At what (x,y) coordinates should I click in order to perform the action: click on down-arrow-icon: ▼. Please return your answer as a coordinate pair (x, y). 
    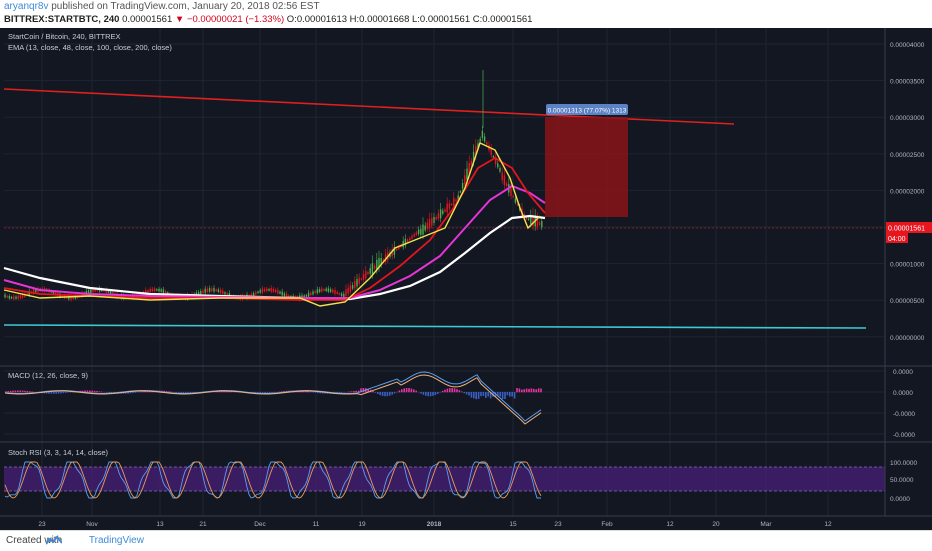
    Looking at the image, I should click on (179, 19).